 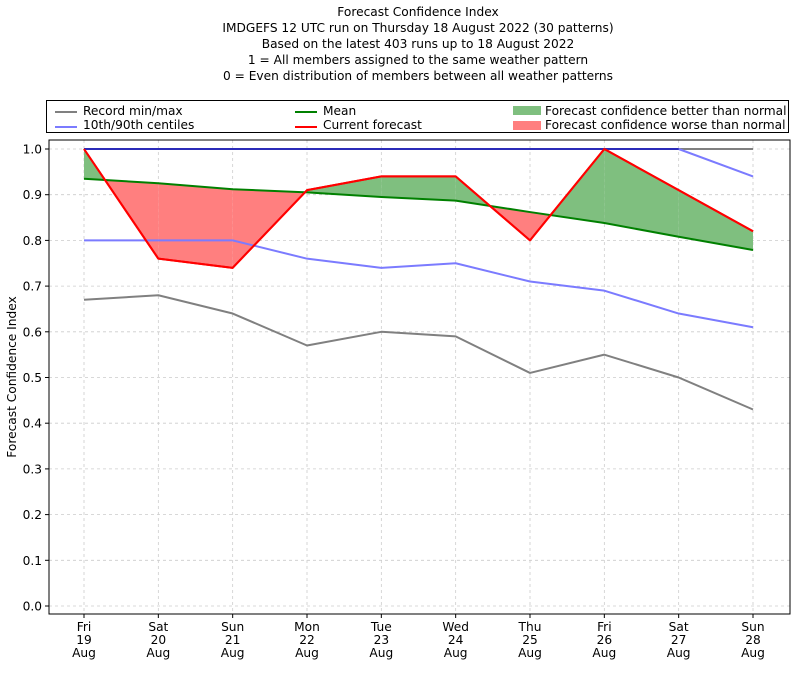 I want to click on y-tick-label: 0.7, so click(x=32, y=287).